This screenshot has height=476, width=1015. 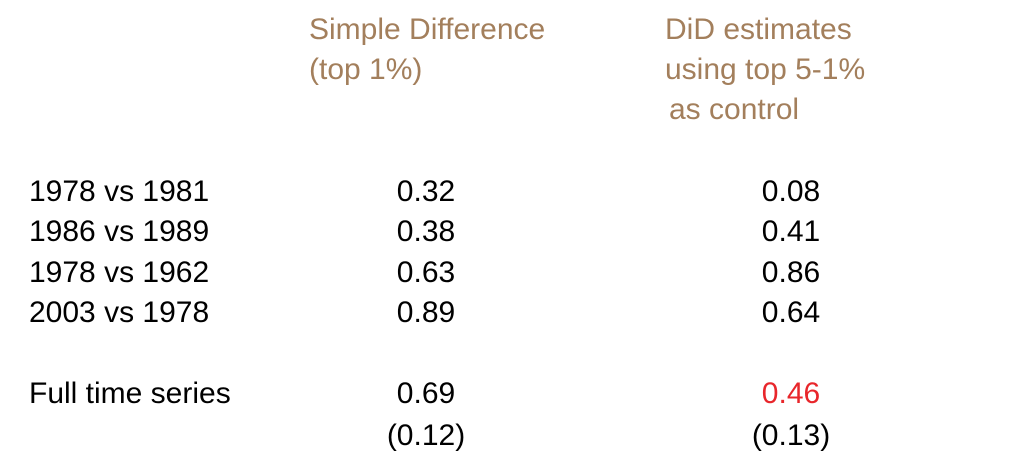 I want to click on header-did-estimates-line-2: using top 5-1%, so click(x=765, y=69).